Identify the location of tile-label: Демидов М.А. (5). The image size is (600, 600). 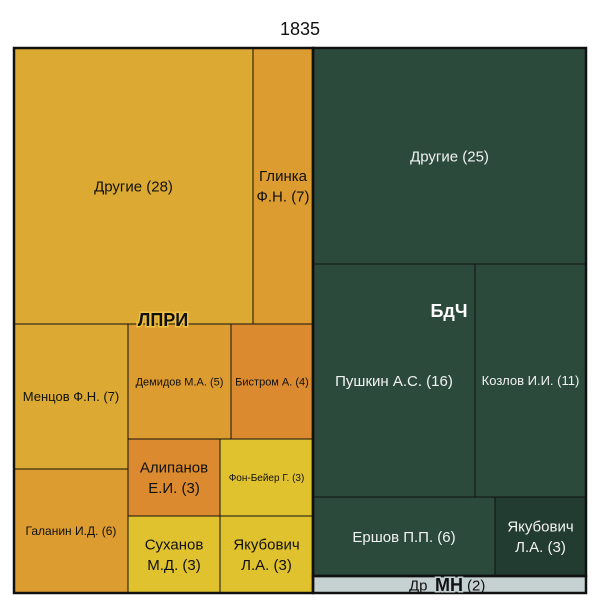
(180, 382).